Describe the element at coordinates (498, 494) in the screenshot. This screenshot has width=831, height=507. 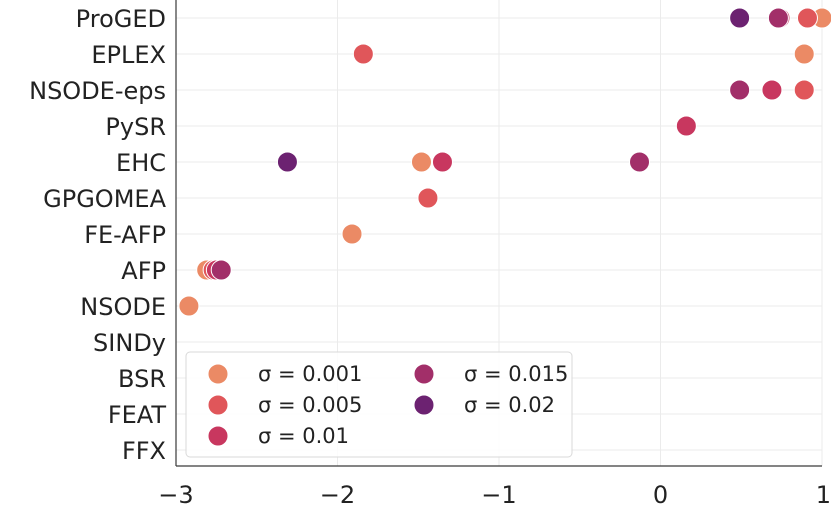
I see `x-tick-label: −1` at that location.